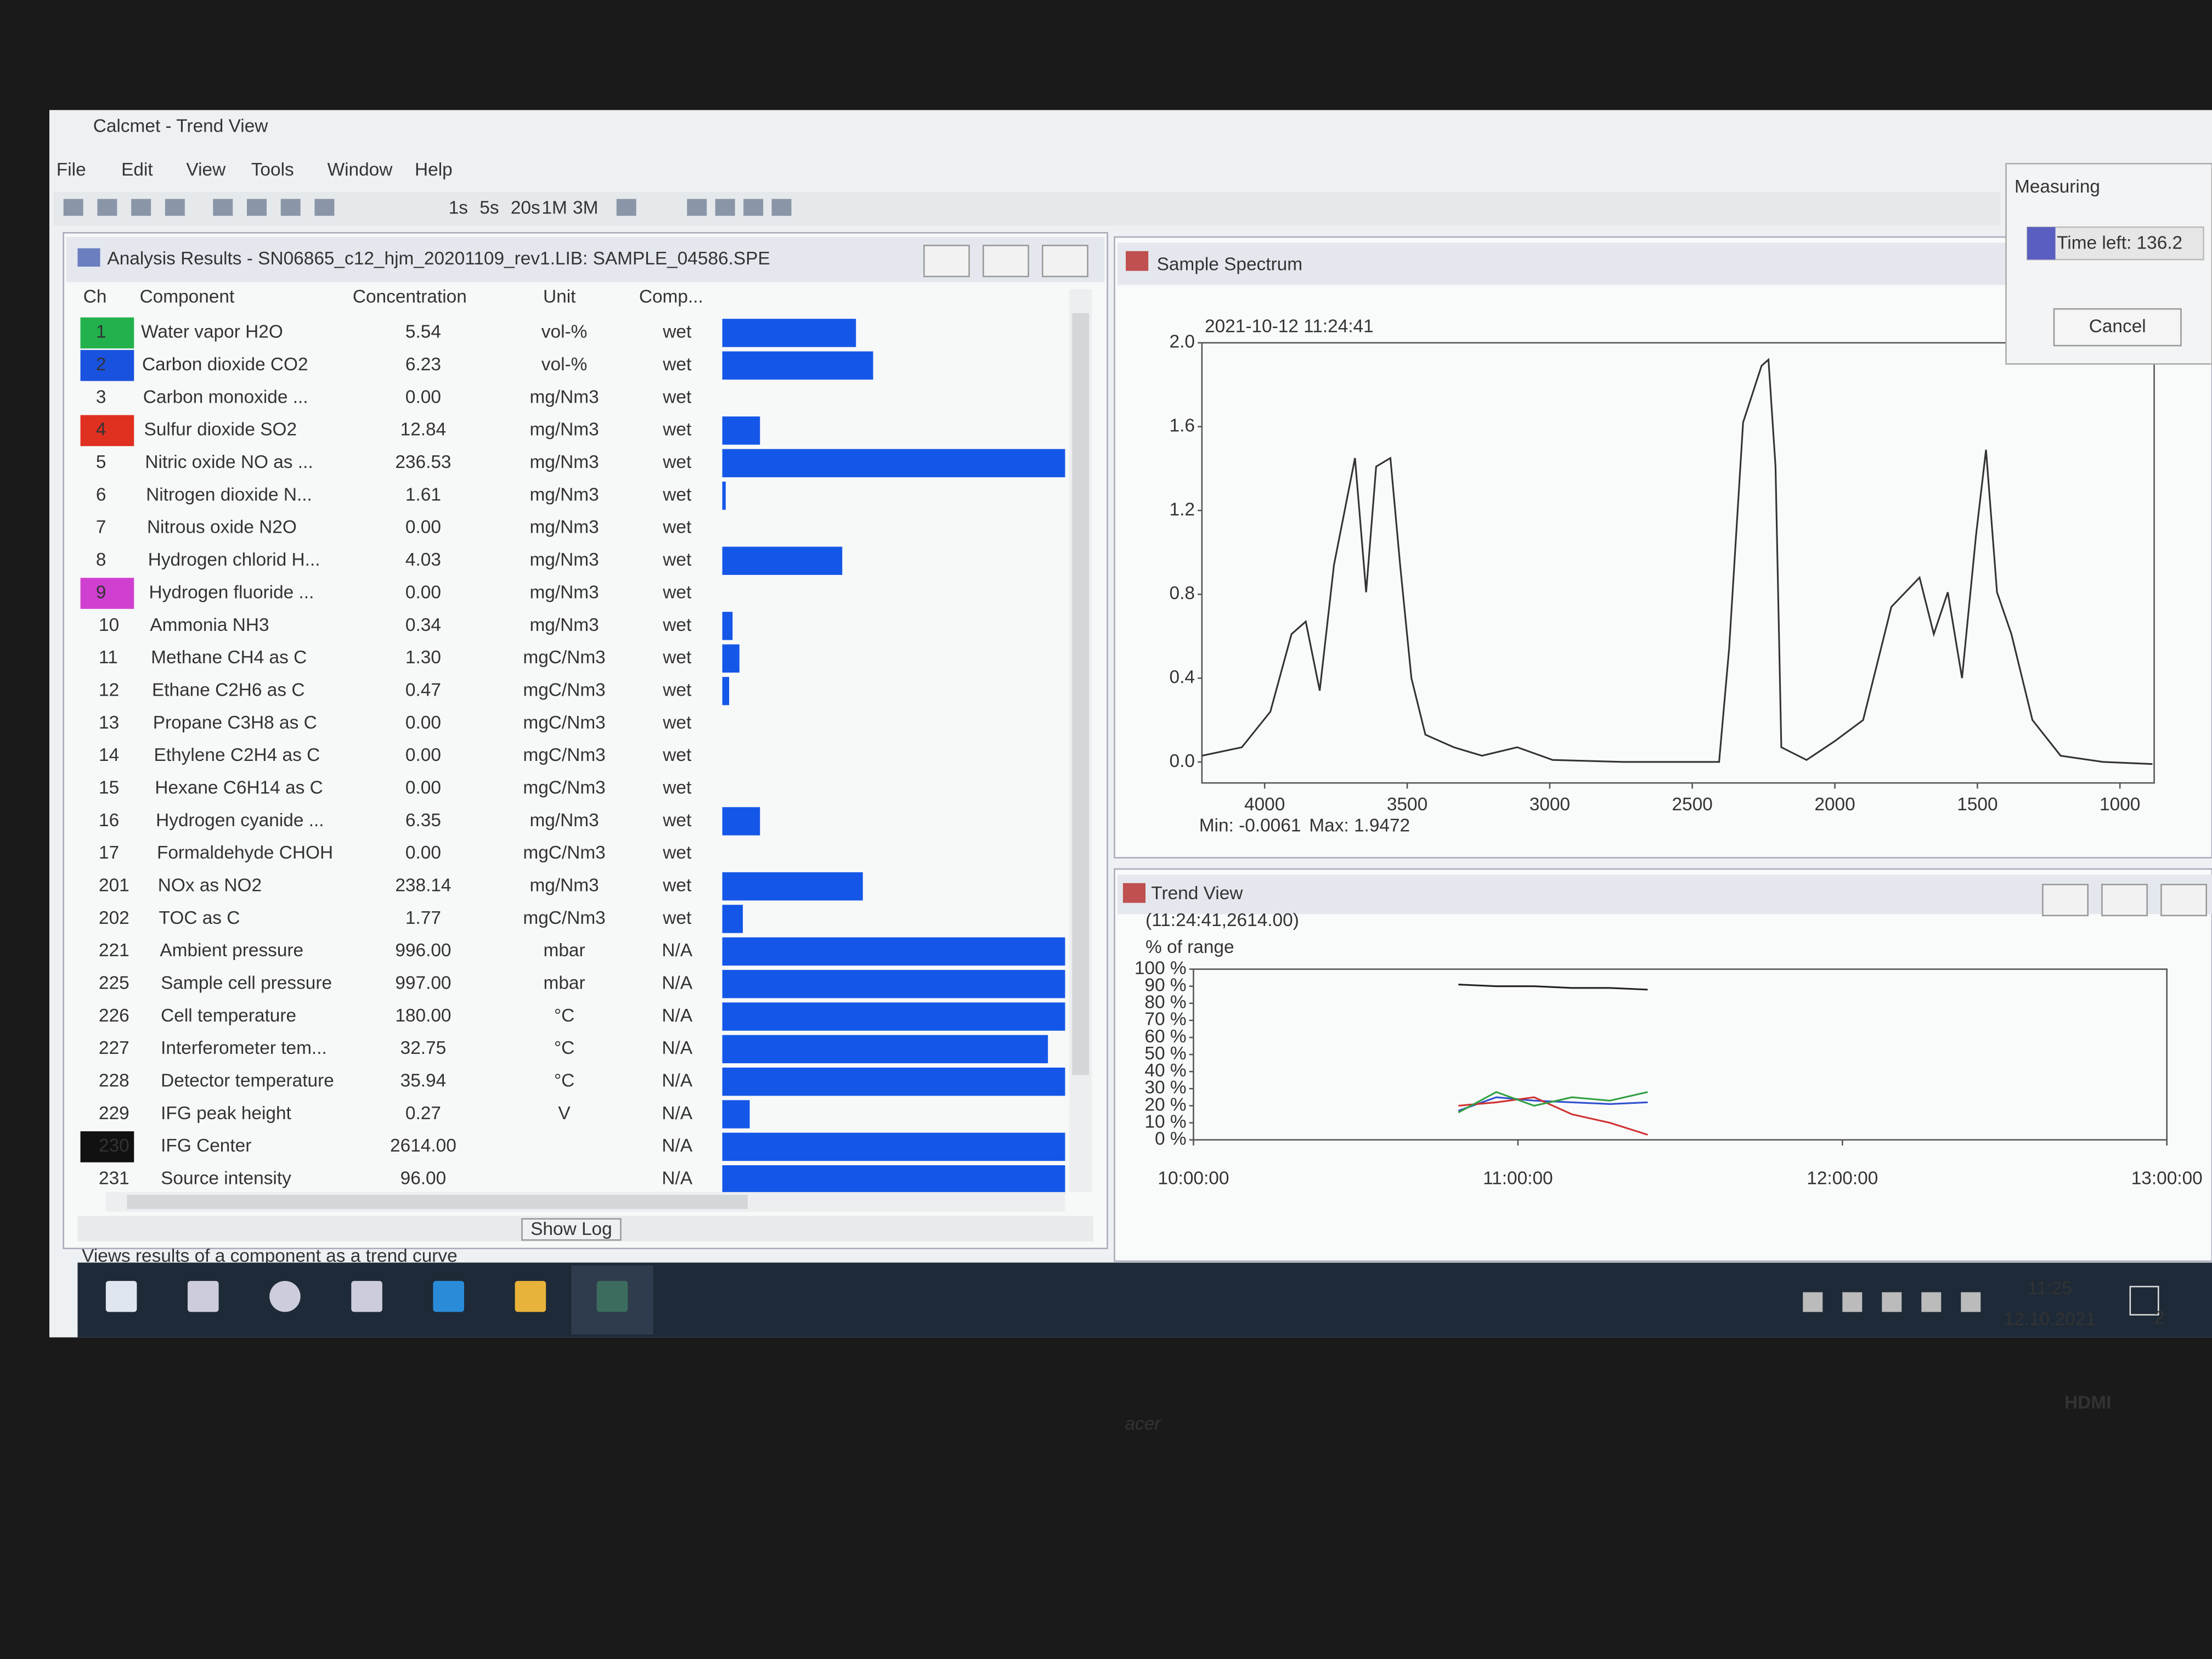 The height and width of the screenshot is (1659, 2212). What do you see at coordinates (367, 1296) in the screenshot?
I see `task-view-button` at bounding box center [367, 1296].